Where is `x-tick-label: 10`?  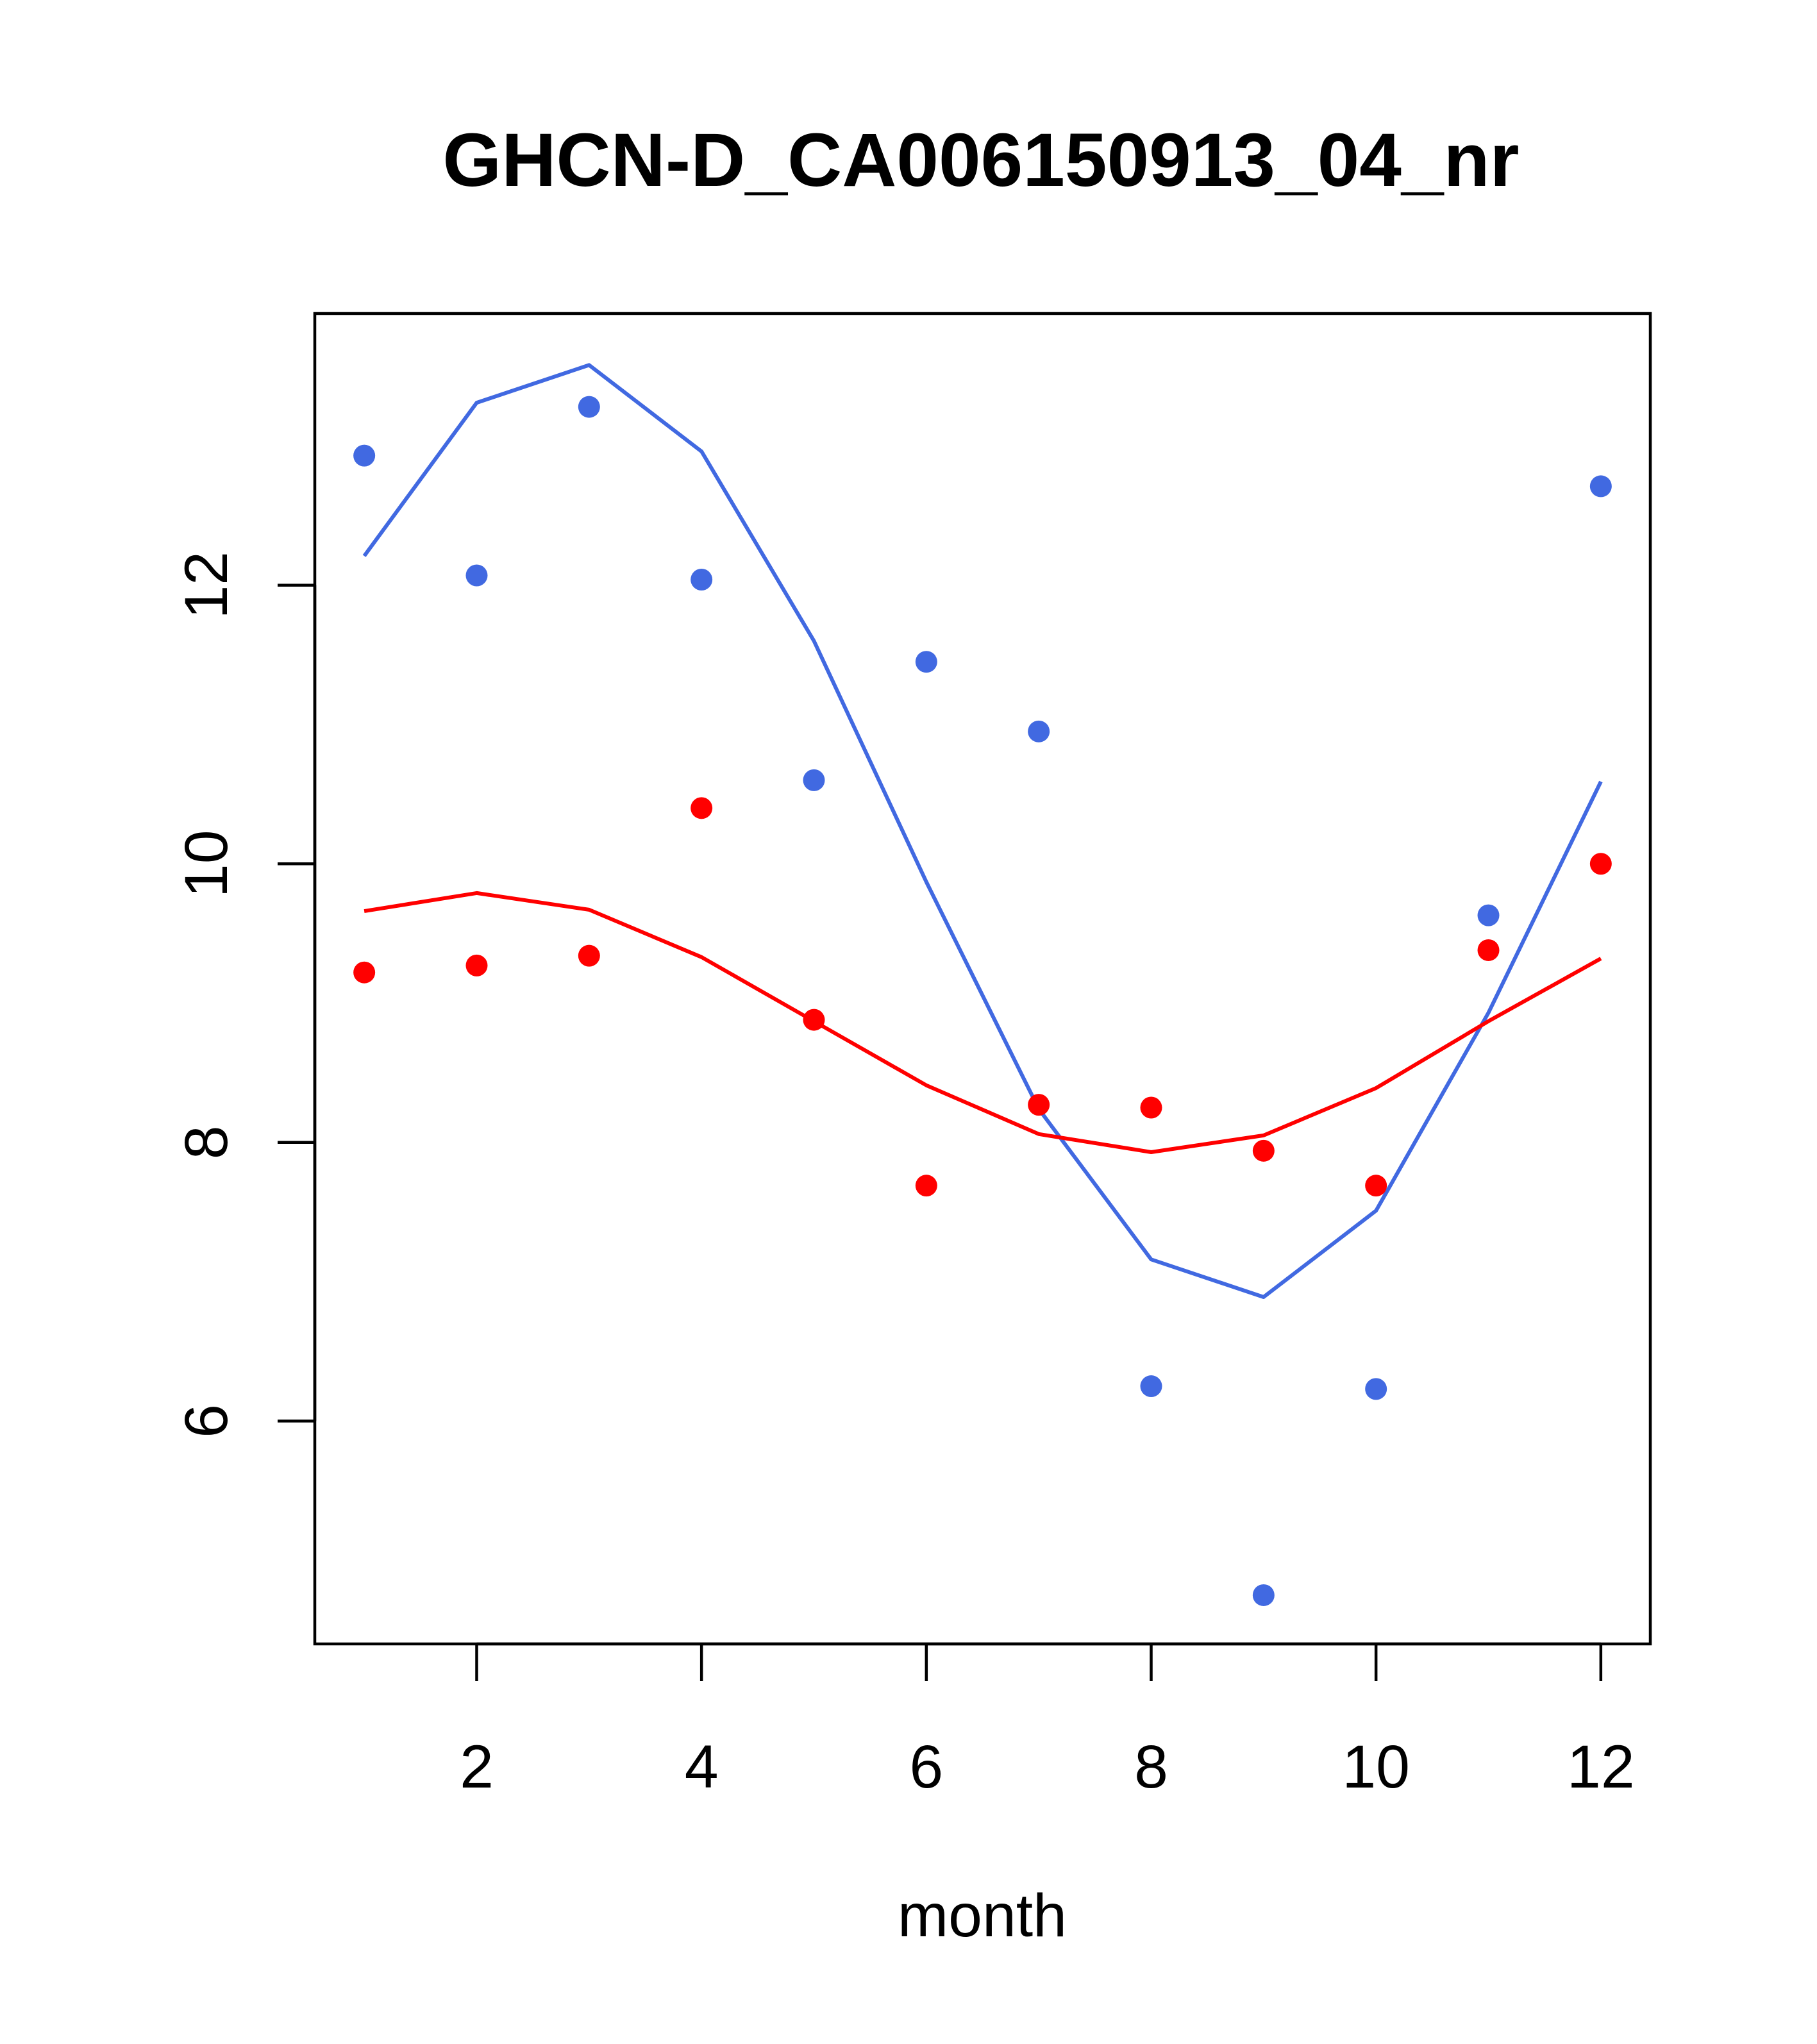 x-tick-label: 10 is located at coordinates (1376, 1767).